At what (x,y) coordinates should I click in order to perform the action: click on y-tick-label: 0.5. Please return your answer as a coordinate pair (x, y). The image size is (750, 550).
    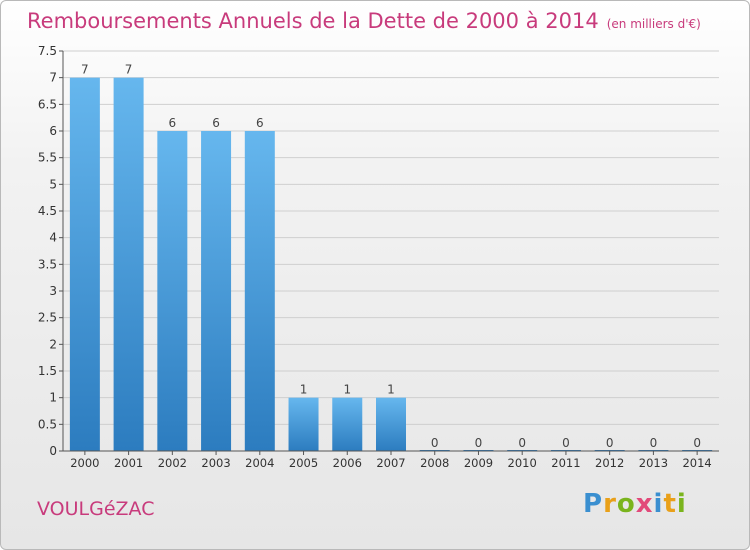
    Looking at the image, I should click on (47, 424).